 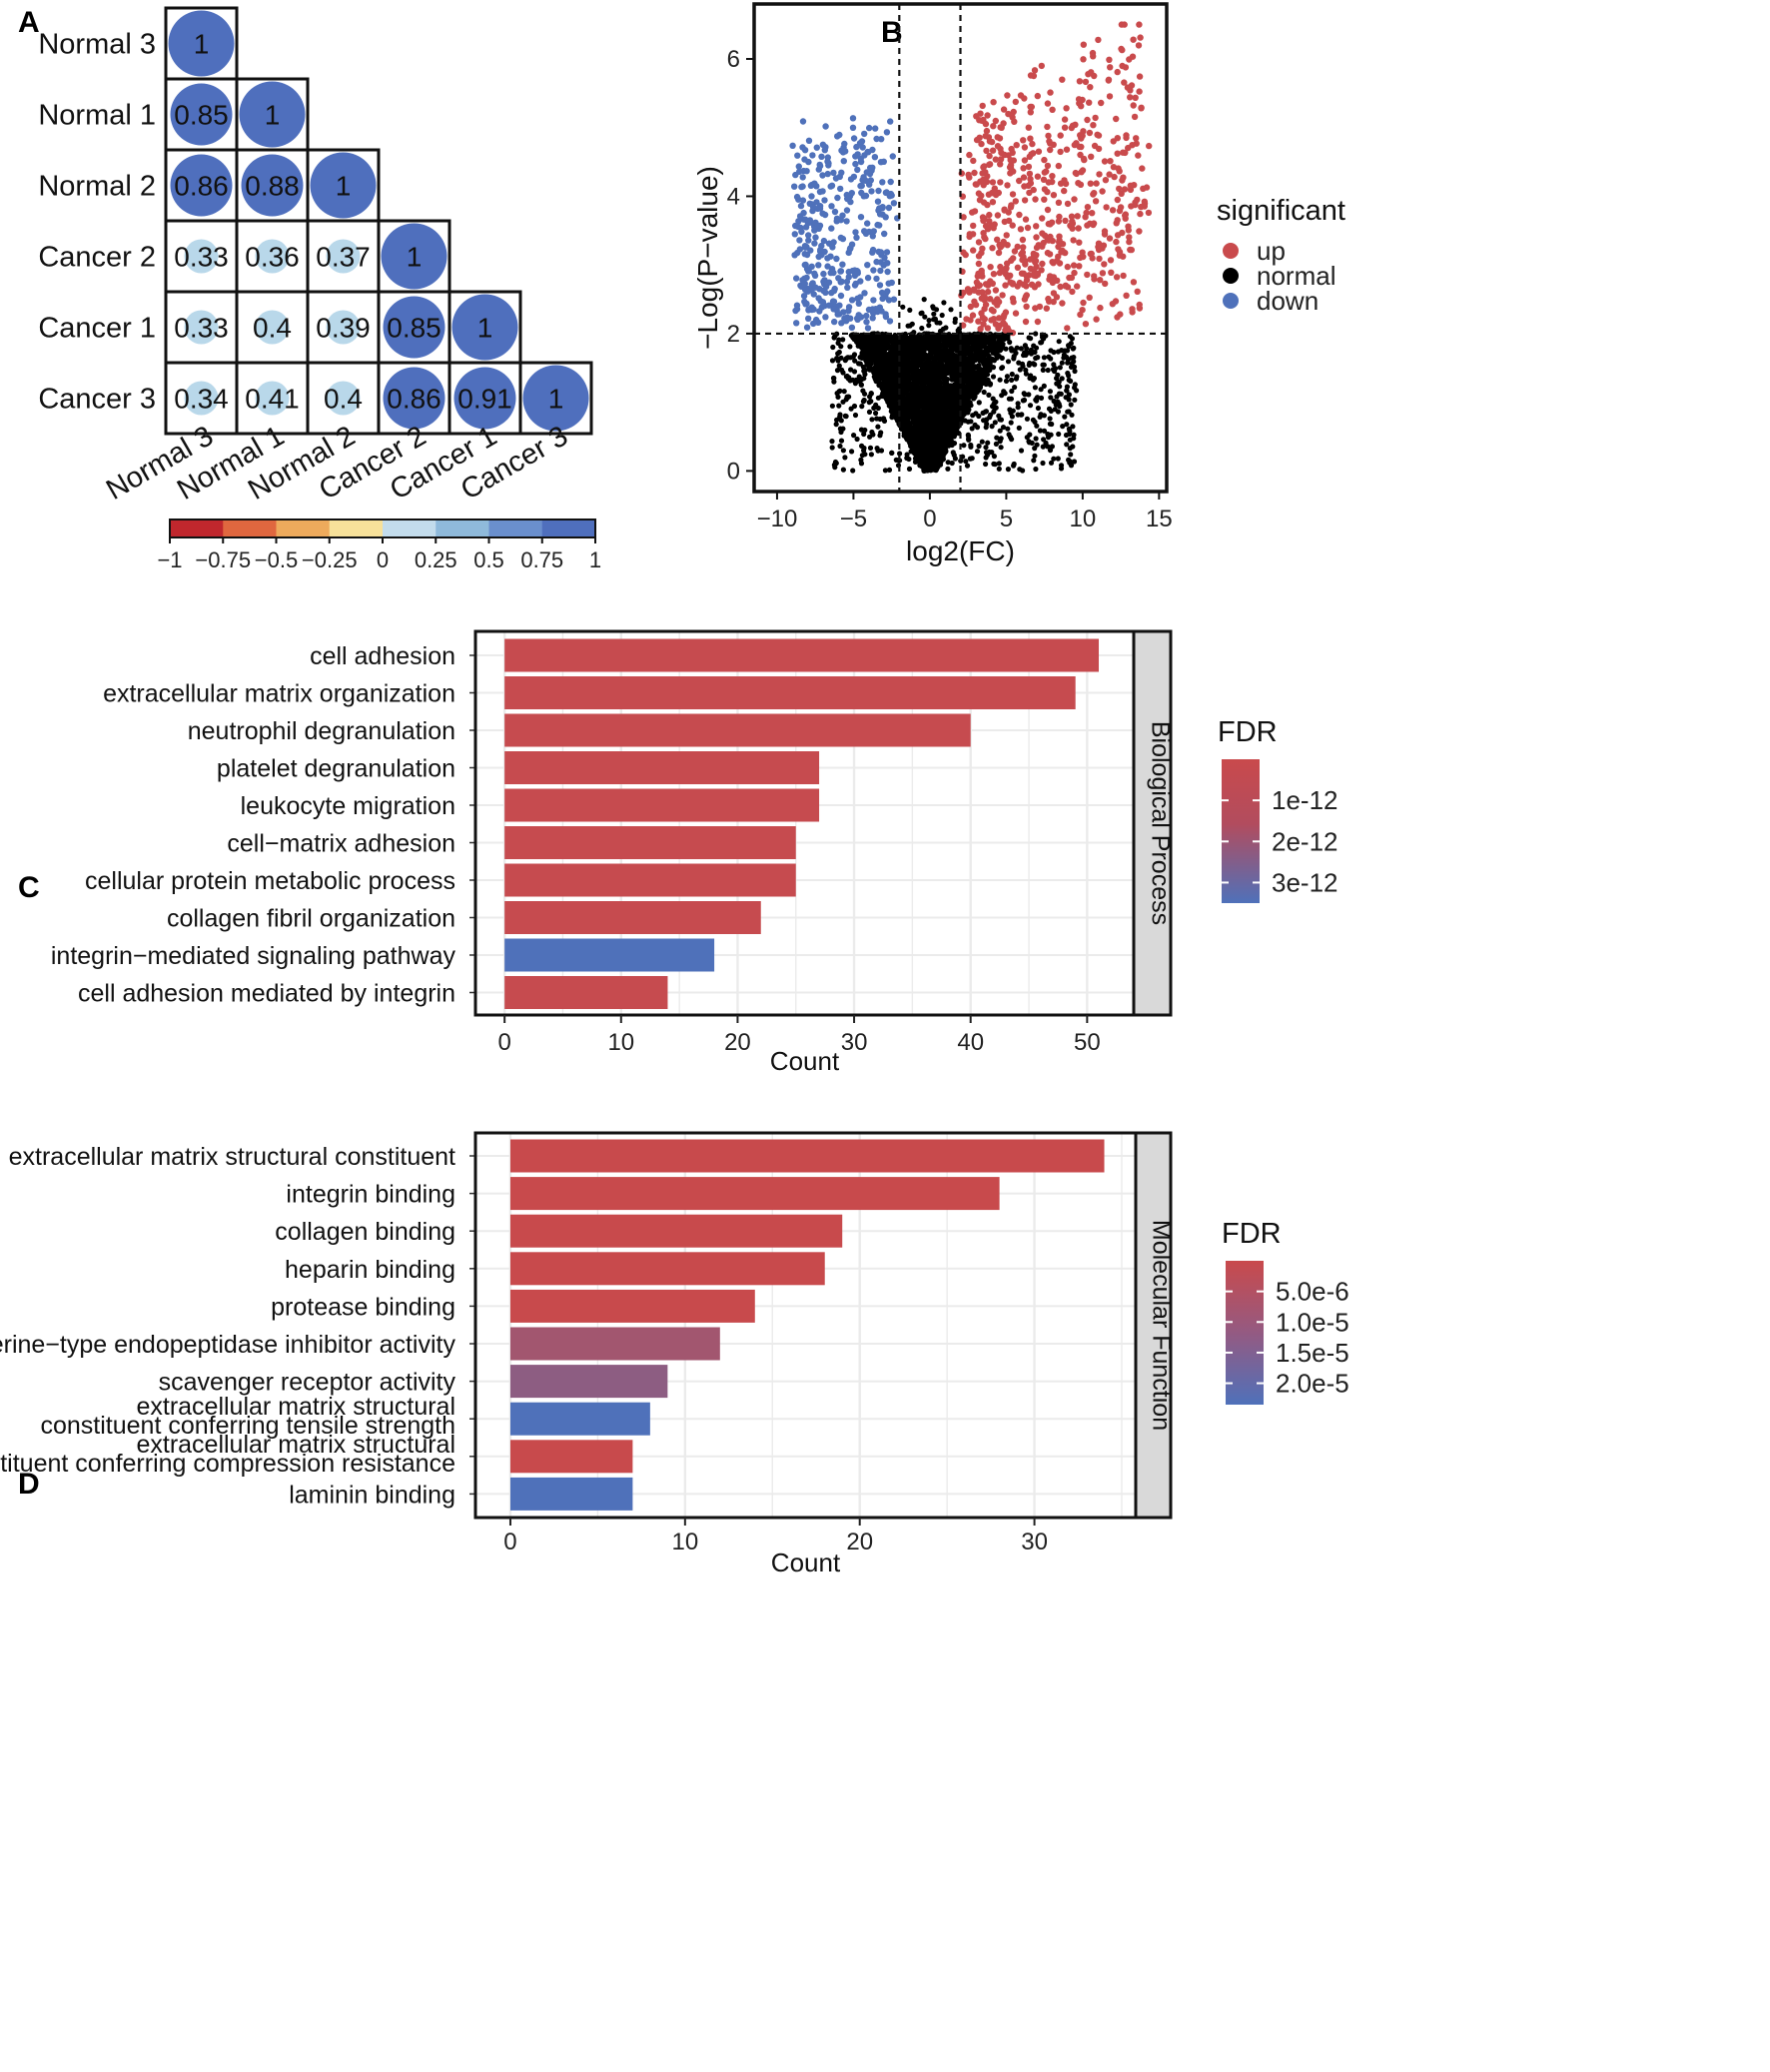 What do you see at coordinates (595, 559) in the screenshot?
I see `colorbar-tick-label: 1` at bounding box center [595, 559].